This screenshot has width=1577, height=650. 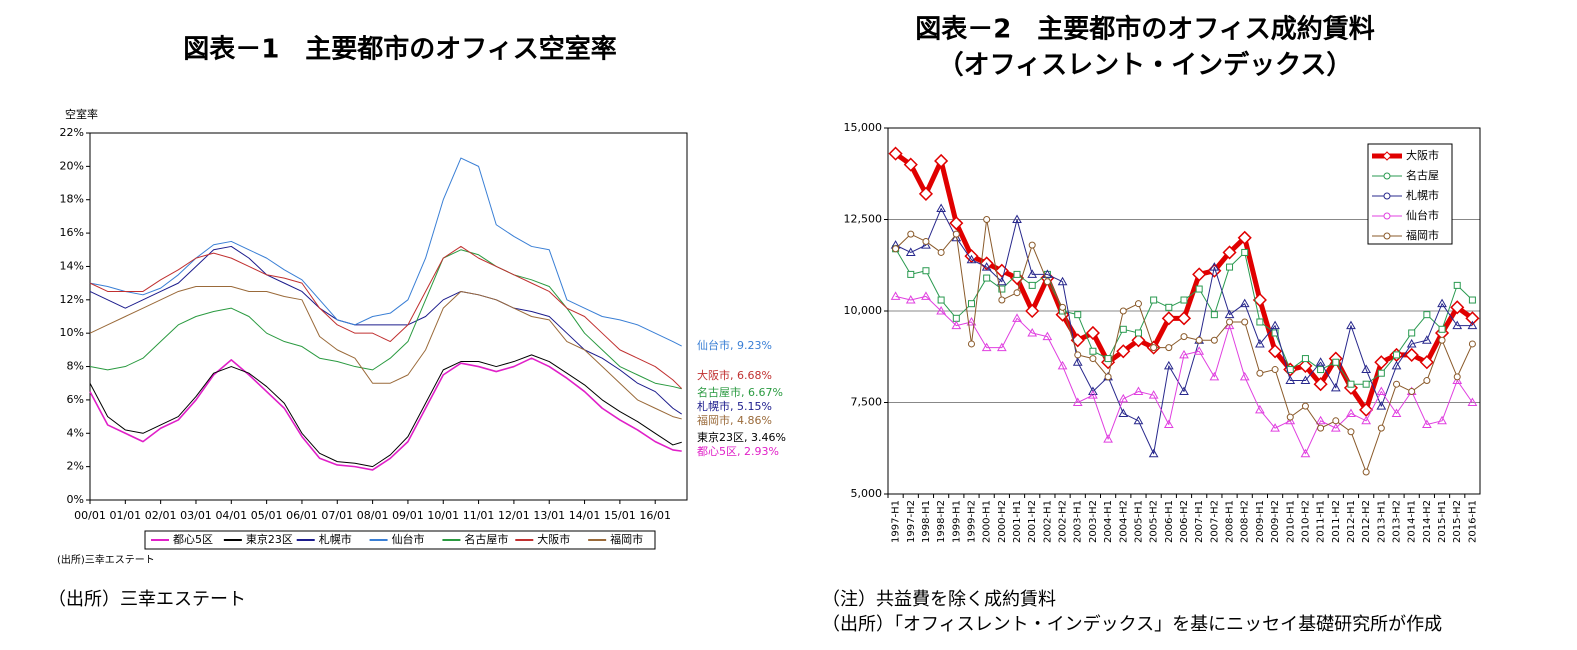 I want to click on legend-label: 仙台市, so click(x=408, y=539).